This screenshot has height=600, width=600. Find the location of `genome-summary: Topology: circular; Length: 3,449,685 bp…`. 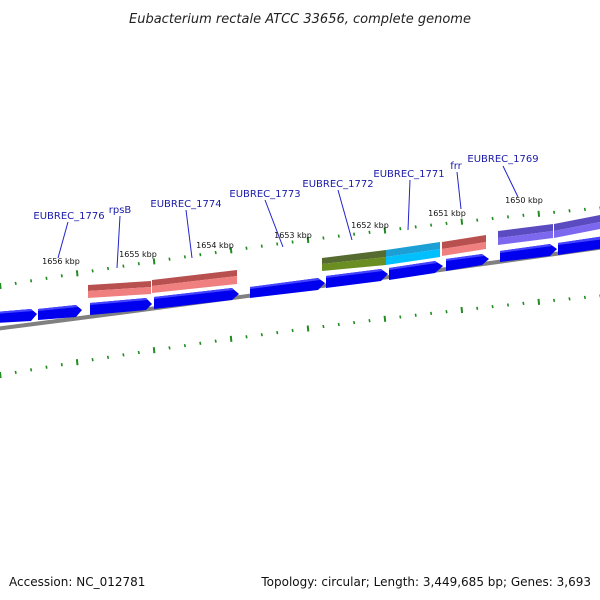

genome-summary: Topology: circular; Length: 3,449,685 bp… is located at coordinates (425, 582).